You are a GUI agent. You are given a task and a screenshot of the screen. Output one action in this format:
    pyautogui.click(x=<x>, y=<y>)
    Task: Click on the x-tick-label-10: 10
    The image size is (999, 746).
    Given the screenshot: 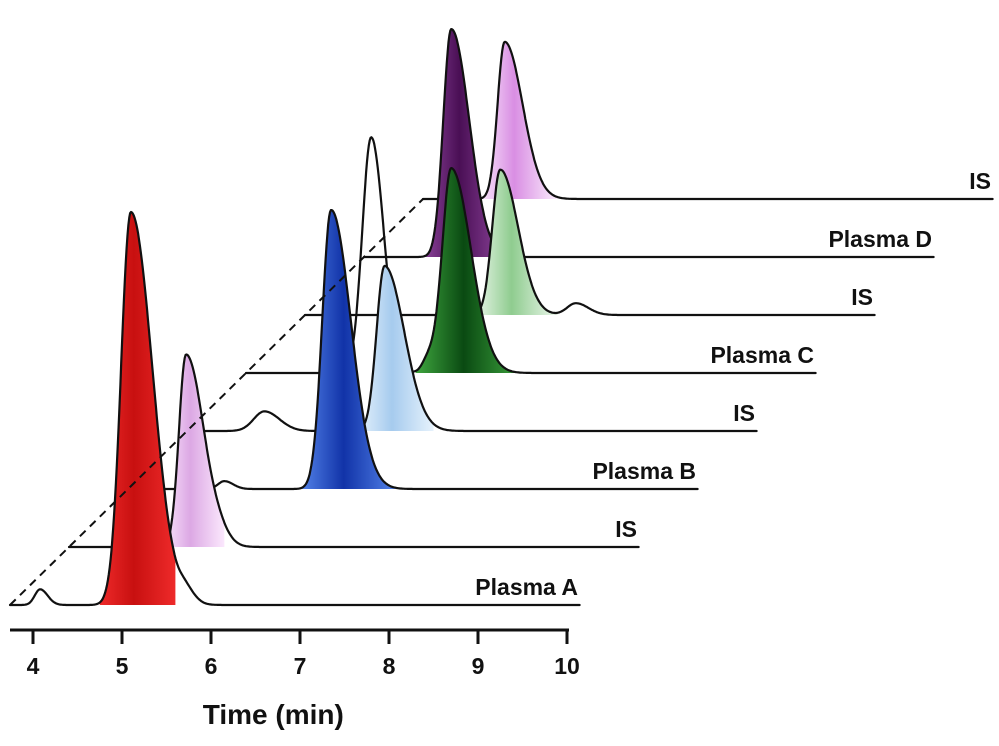 What is the action you would take?
    pyautogui.click(x=567, y=666)
    